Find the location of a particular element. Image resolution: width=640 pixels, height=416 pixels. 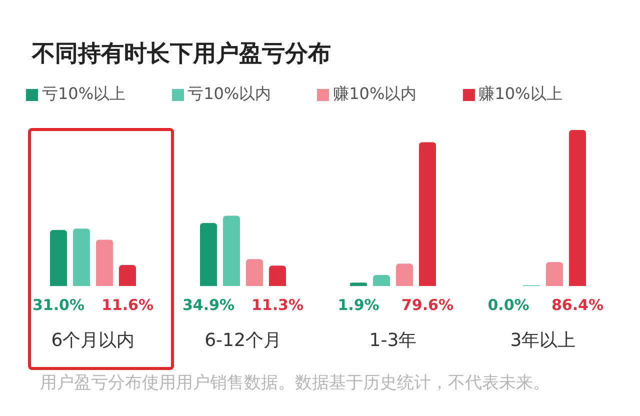

legend-label: 亏10%以内 is located at coordinates (230, 93).